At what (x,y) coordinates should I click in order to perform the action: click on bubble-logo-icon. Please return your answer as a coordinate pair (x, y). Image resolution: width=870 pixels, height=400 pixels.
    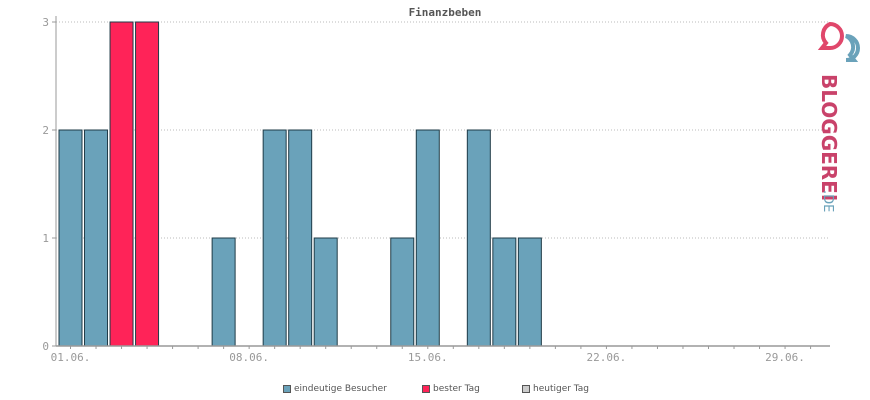
    Looking at the image, I should click on (838, 41).